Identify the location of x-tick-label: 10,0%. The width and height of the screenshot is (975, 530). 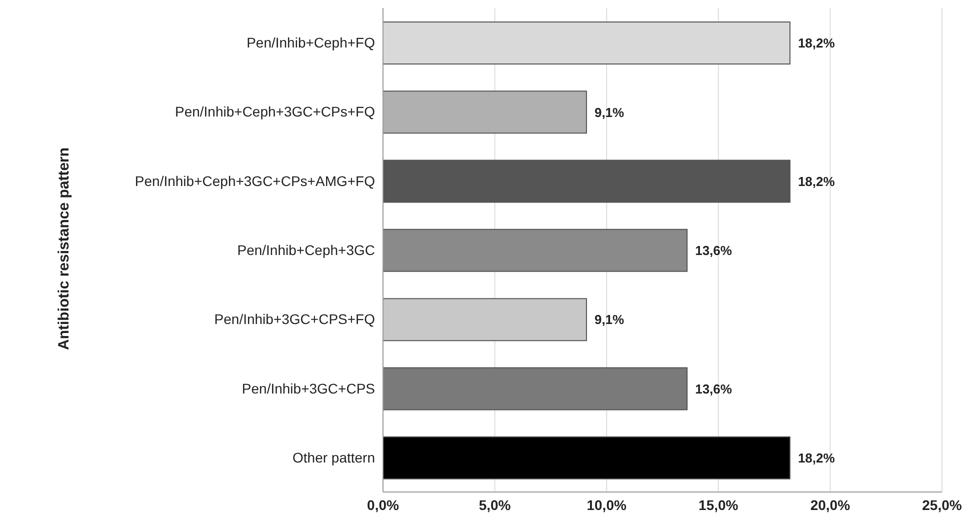
(606, 504).